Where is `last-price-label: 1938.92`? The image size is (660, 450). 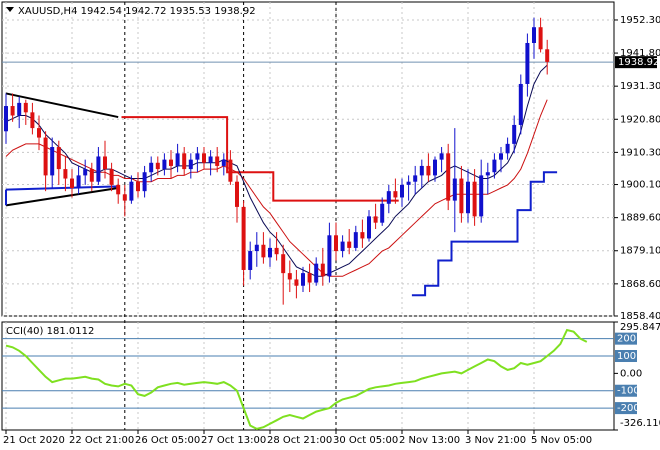 last-price-label: 1938.92 is located at coordinates (638, 62).